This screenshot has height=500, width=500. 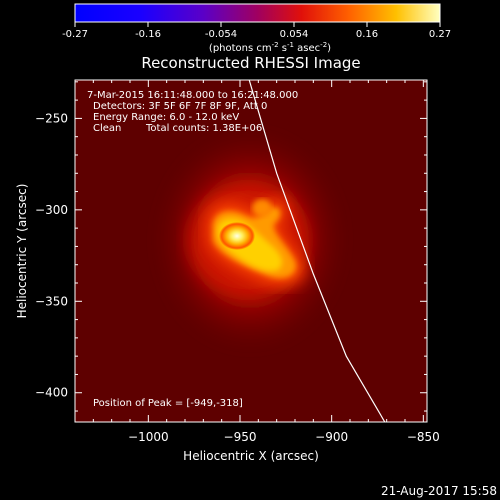 What do you see at coordinates (294, 34) in the screenshot?
I see `colorbar-tick-label: 0.054` at bounding box center [294, 34].